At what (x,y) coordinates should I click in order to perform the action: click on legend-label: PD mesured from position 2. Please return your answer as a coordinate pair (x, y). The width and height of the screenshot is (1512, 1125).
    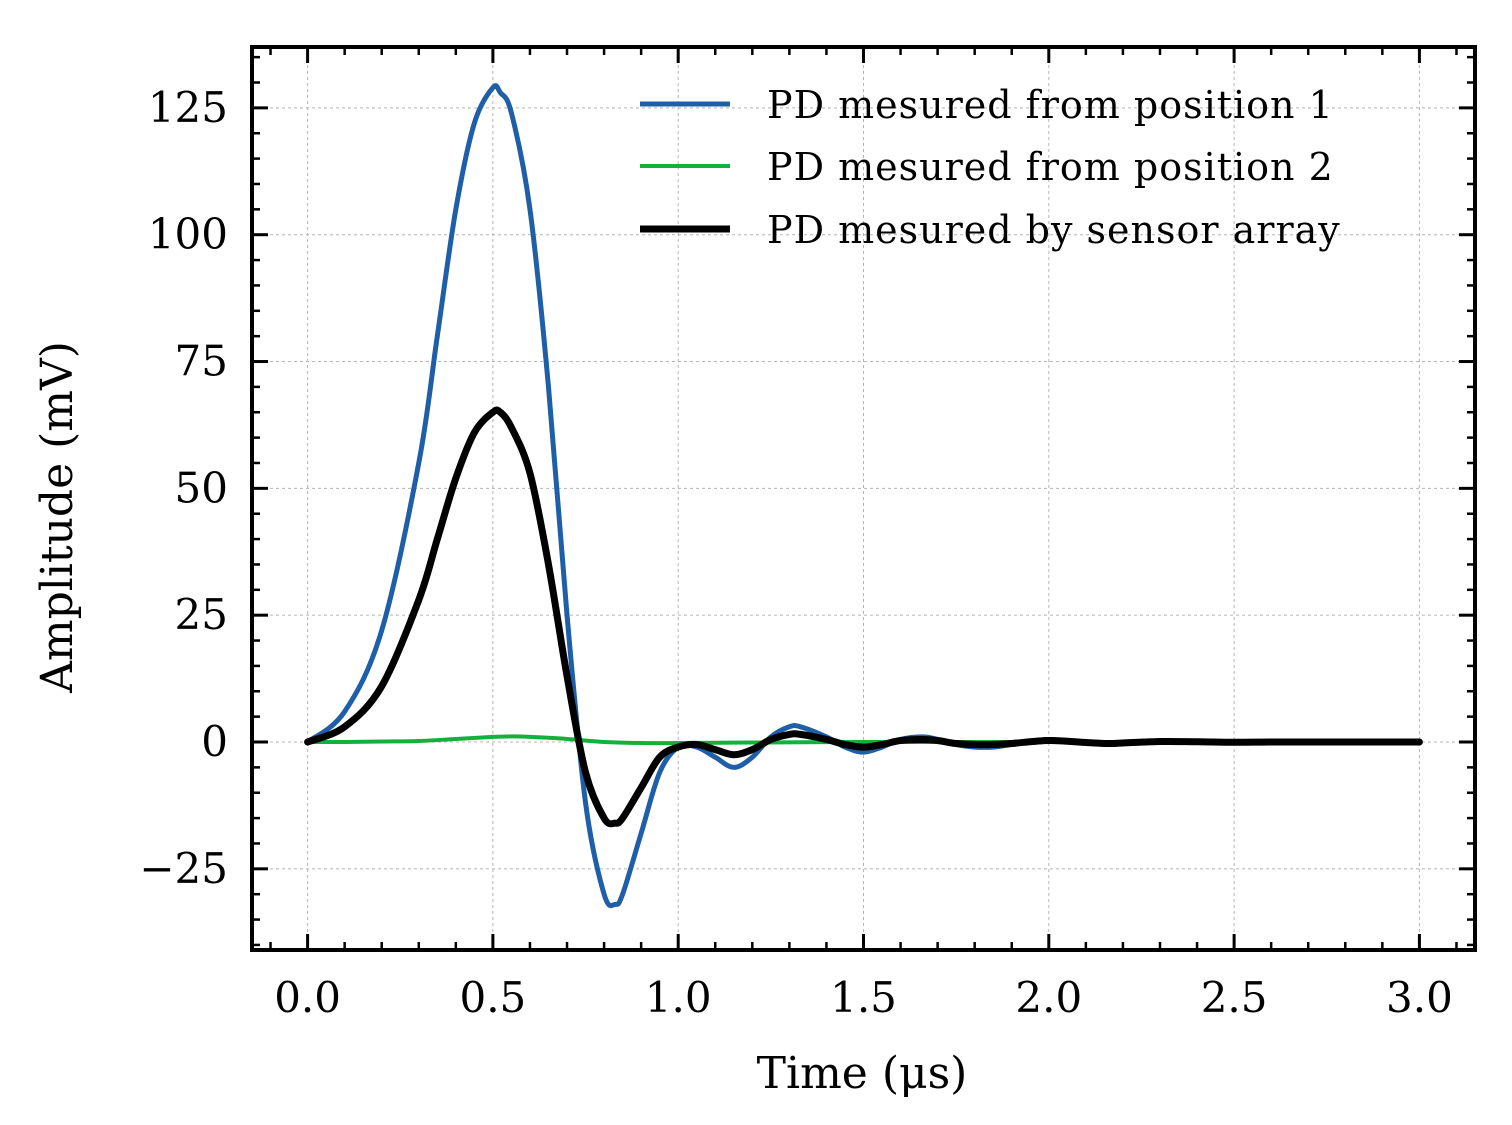
    Looking at the image, I should click on (1050, 167).